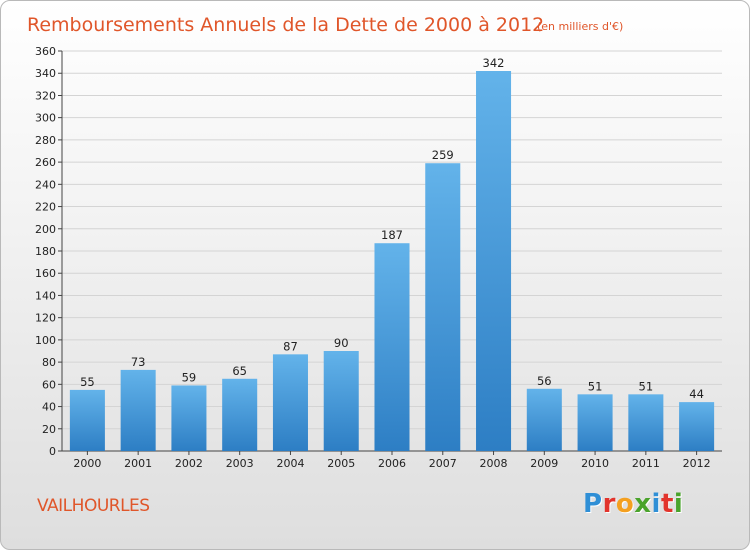 Image resolution: width=750 pixels, height=550 pixels. Describe the element at coordinates (625, 504) in the screenshot. I see `logo-letter: o` at that location.